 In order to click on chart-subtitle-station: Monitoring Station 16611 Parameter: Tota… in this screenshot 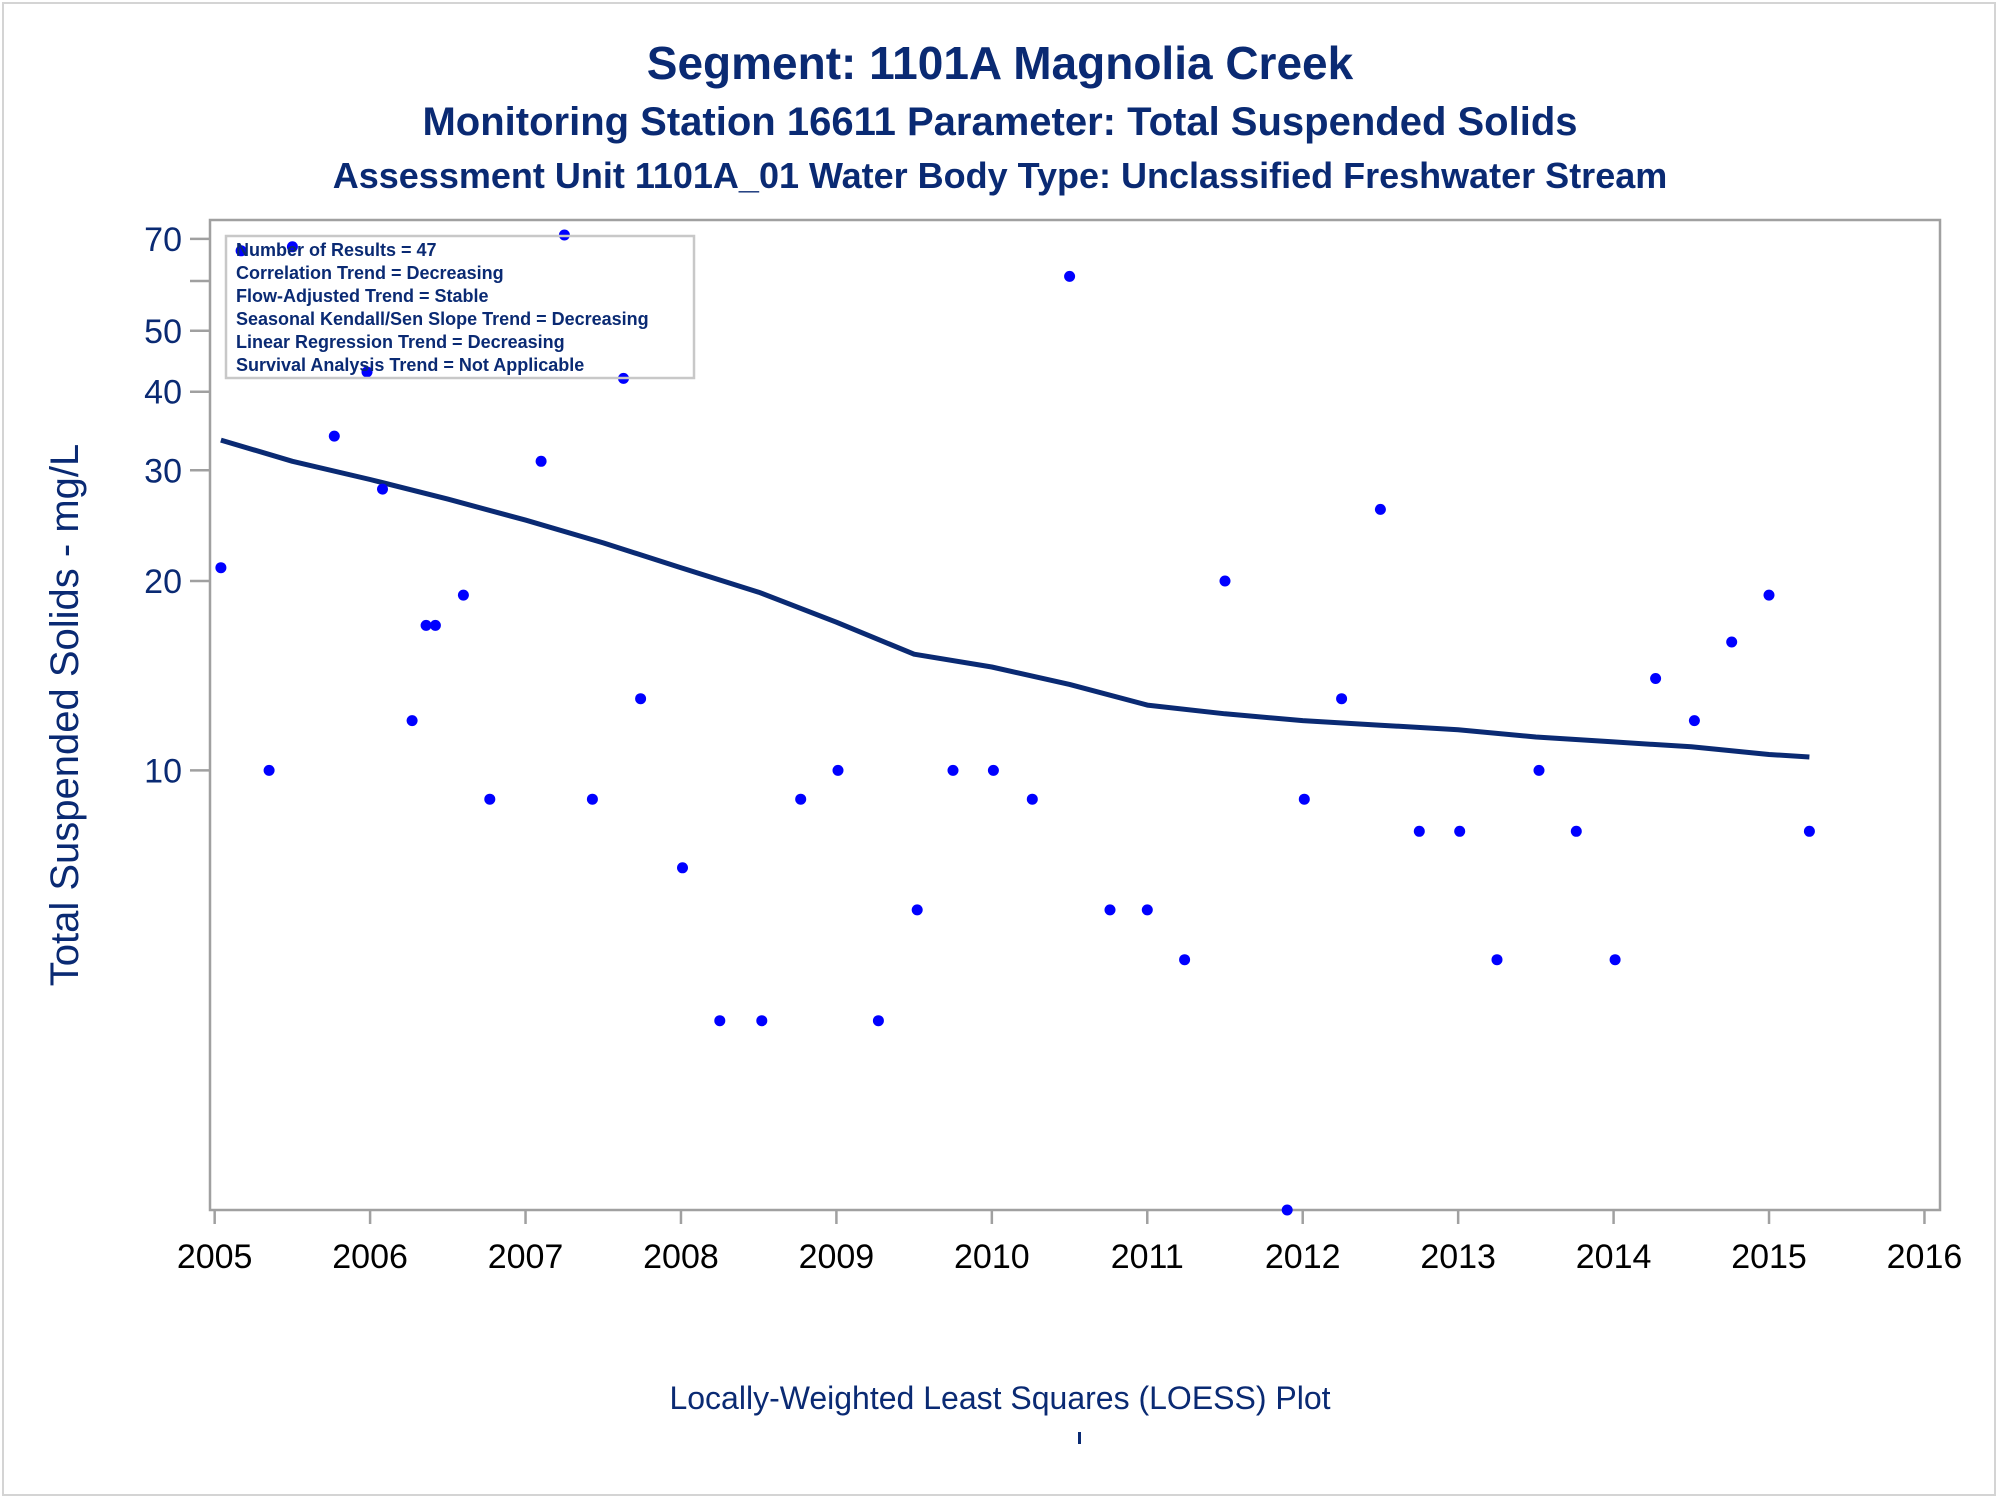, I will do `click(1000, 122)`.